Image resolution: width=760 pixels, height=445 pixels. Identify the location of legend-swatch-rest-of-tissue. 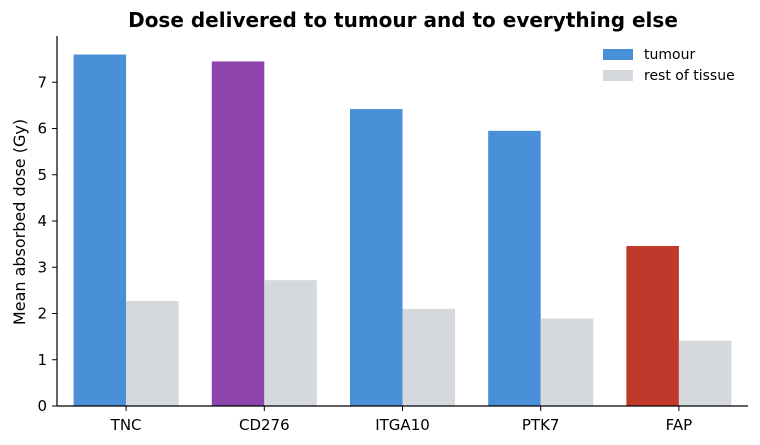
(618, 75).